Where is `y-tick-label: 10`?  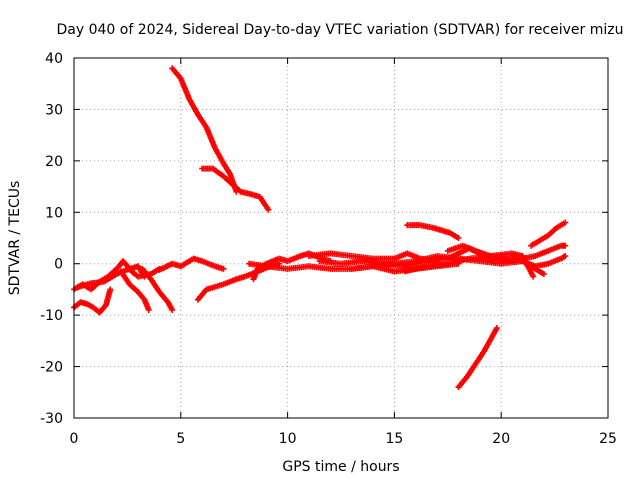 y-tick-label: 10 is located at coordinates (54, 213).